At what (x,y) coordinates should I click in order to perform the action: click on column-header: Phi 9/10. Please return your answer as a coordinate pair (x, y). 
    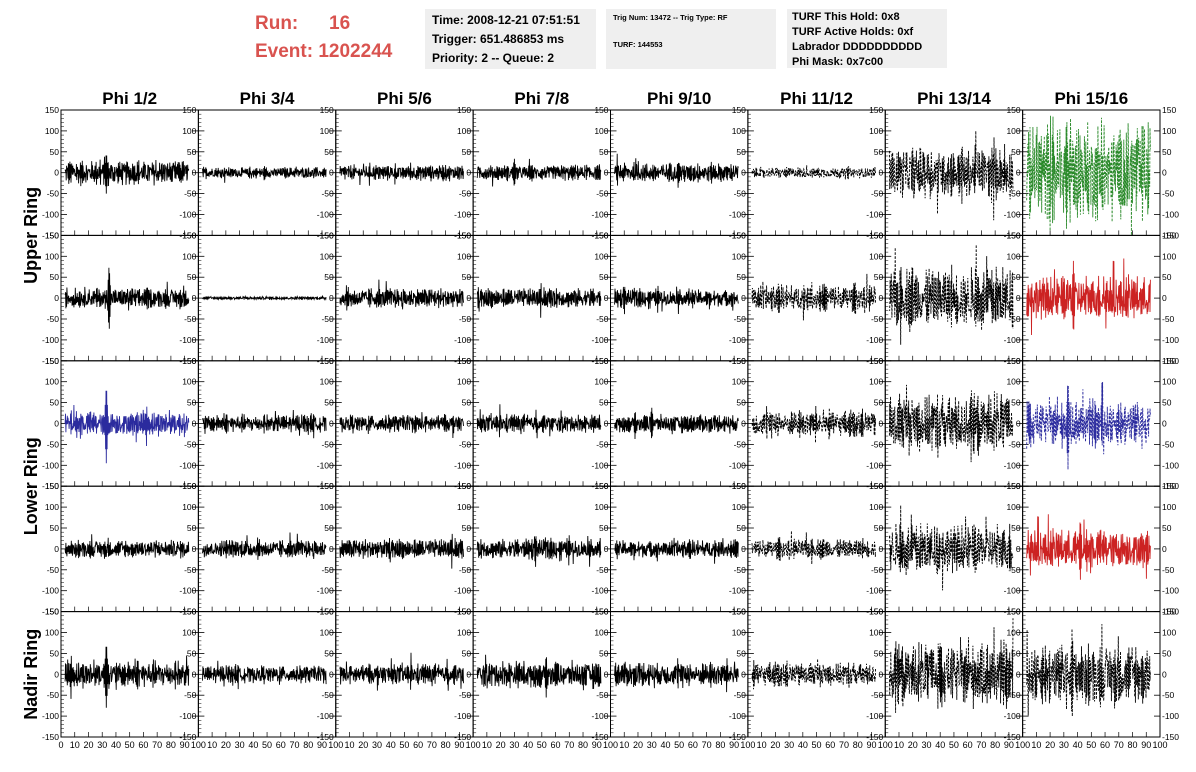
    Looking at the image, I should click on (679, 98).